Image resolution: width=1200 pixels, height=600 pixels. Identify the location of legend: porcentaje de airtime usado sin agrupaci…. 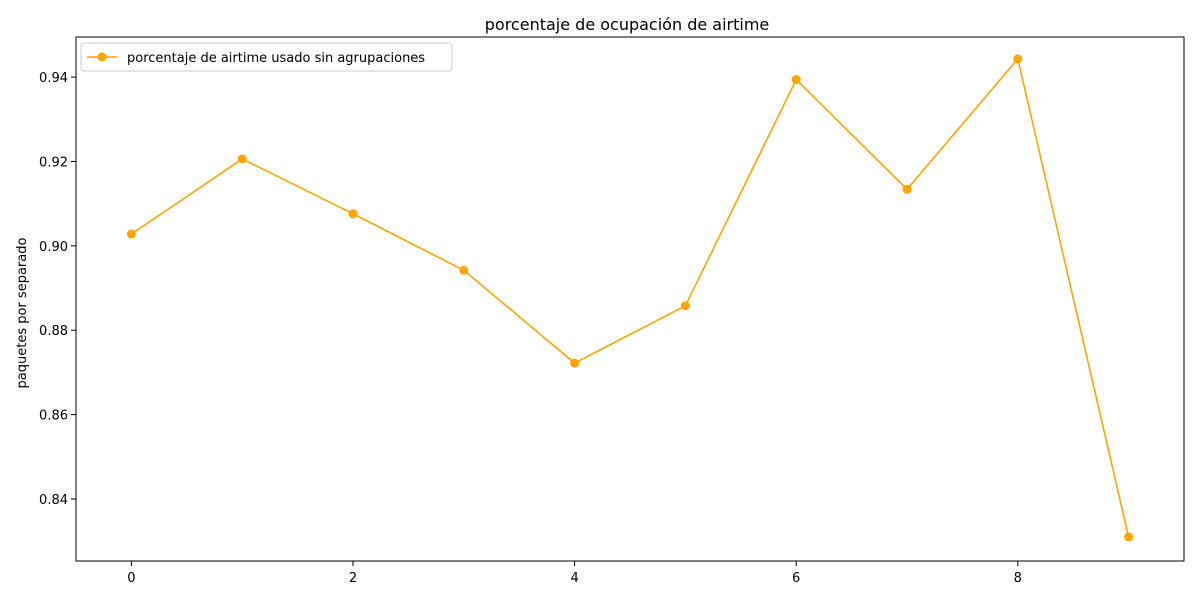
(266, 57).